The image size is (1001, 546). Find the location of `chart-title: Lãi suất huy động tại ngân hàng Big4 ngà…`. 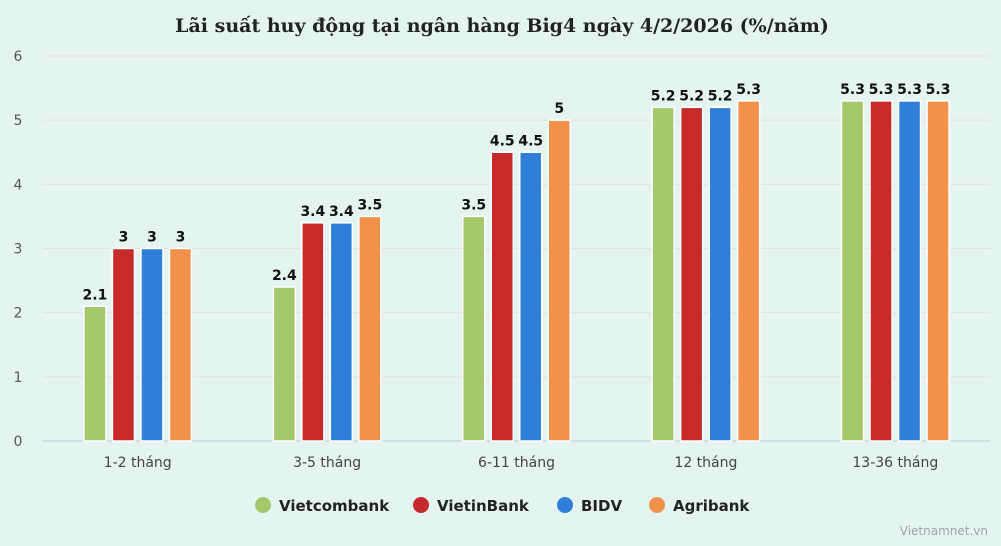

chart-title: Lãi suất huy động tại ngân hàng Big4 ngà… is located at coordinates (502, 26).